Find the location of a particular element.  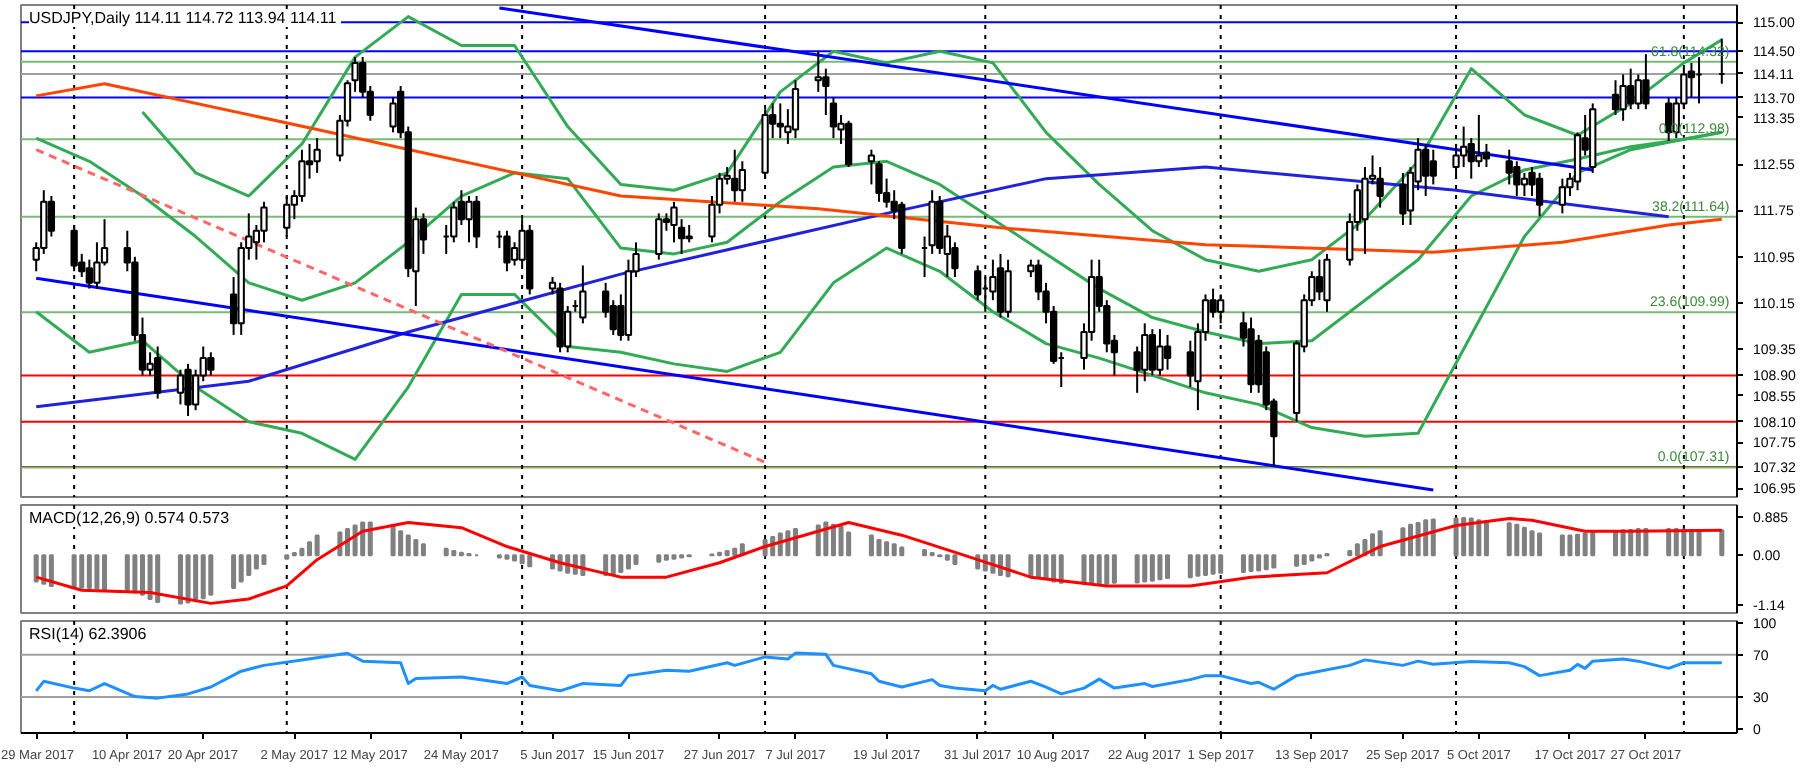

chart-title: RSI(14) 62.3906 is located at coordinates (88, 634).